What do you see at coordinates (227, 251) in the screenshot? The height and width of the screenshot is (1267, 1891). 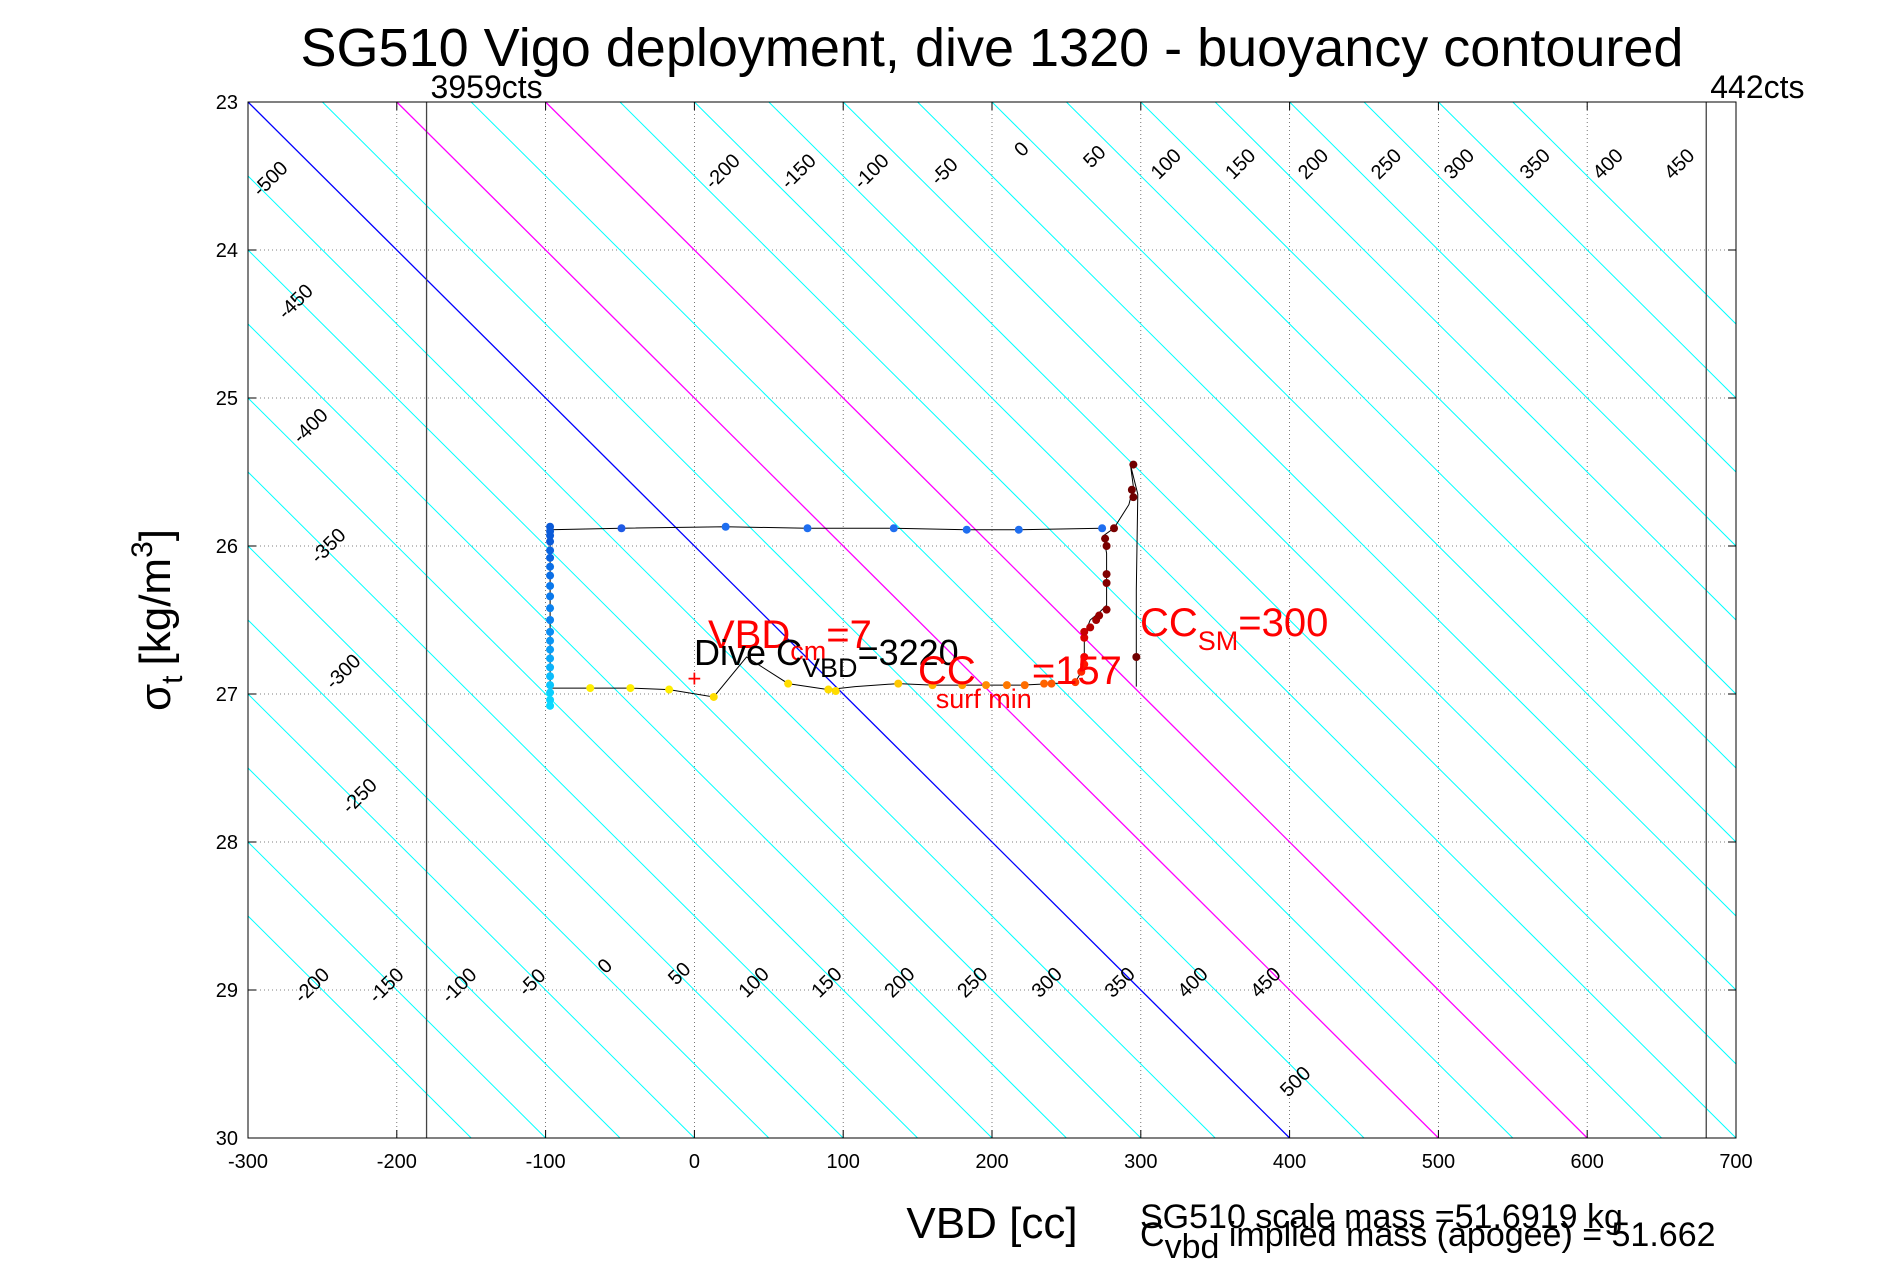 I see `y-tick-label: 24` at bounding box center [227, 251].